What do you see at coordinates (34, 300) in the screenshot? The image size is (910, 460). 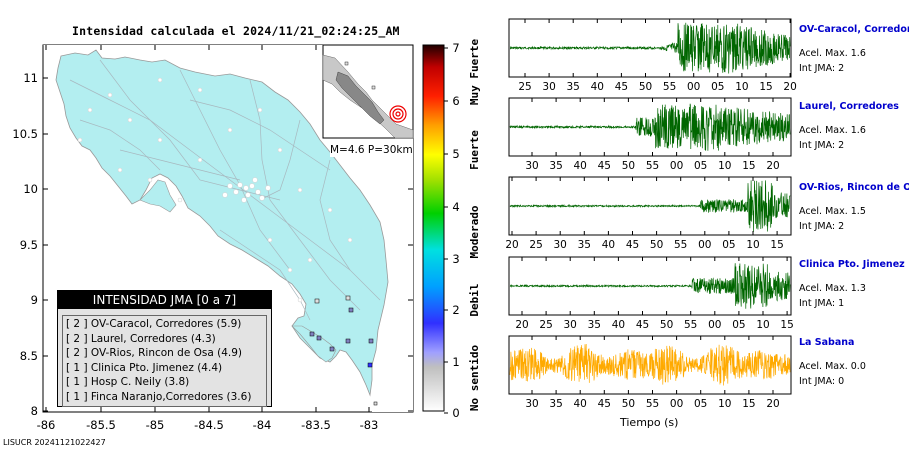 I see `map-y-tick-label: 9` at bounding box center [34, 300].